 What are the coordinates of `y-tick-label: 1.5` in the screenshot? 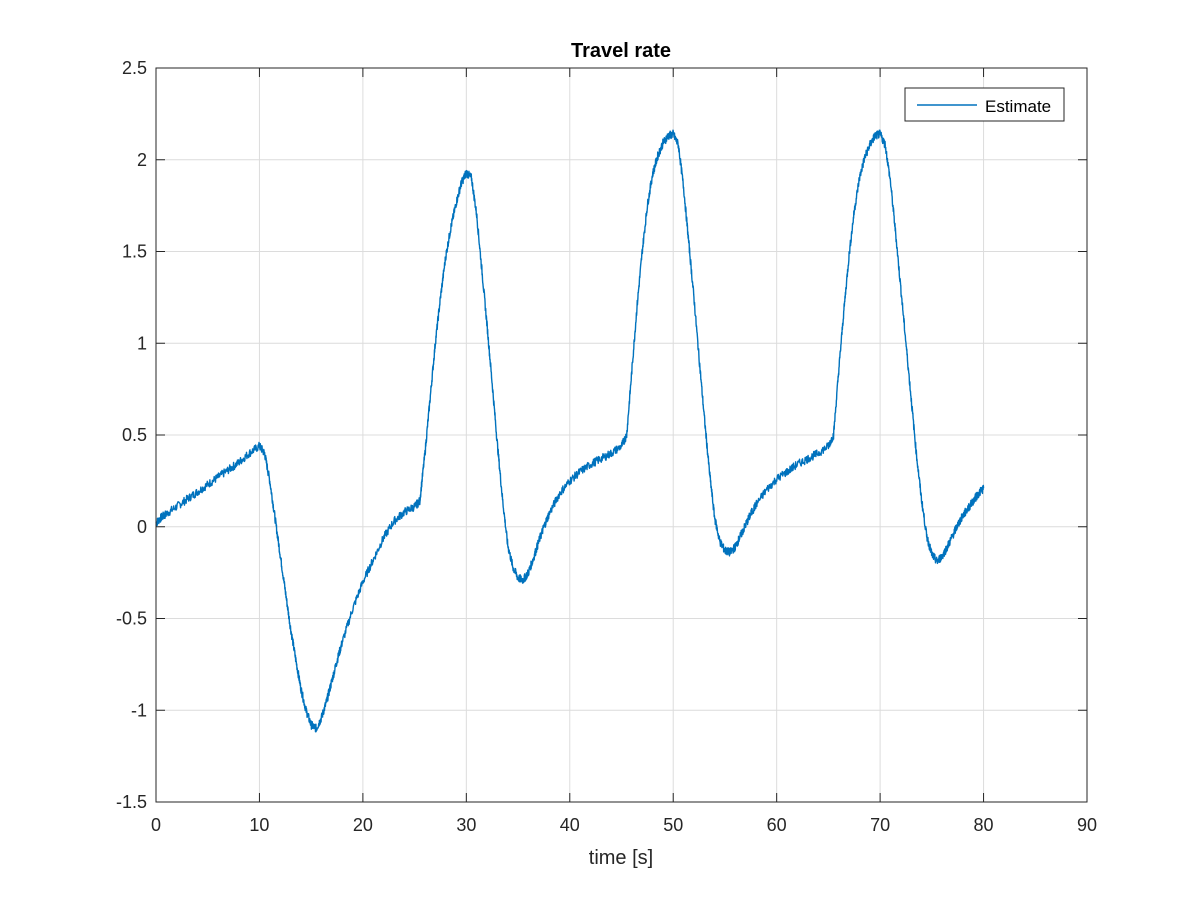 It's located at (134, 252).